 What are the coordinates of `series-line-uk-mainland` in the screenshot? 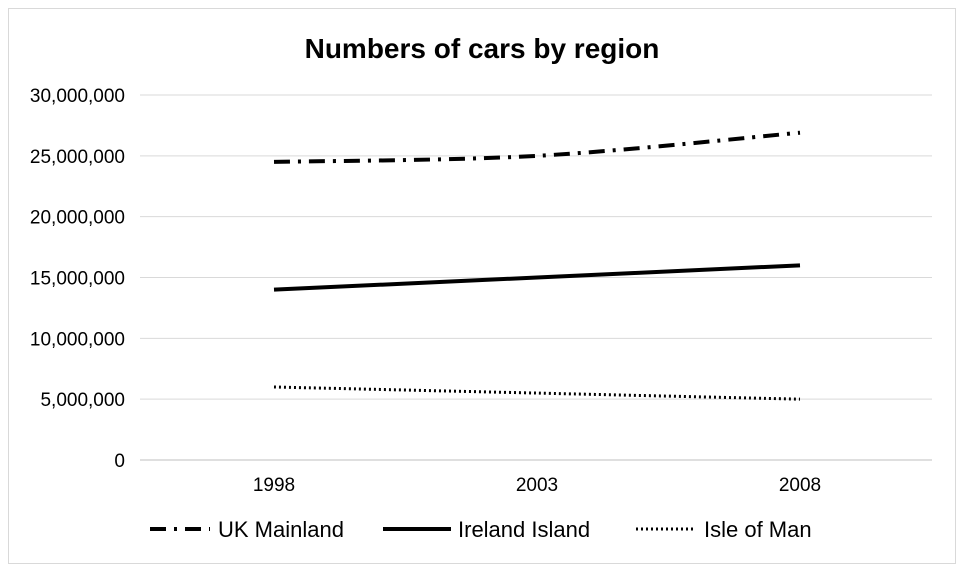 It's located at (537, 147).